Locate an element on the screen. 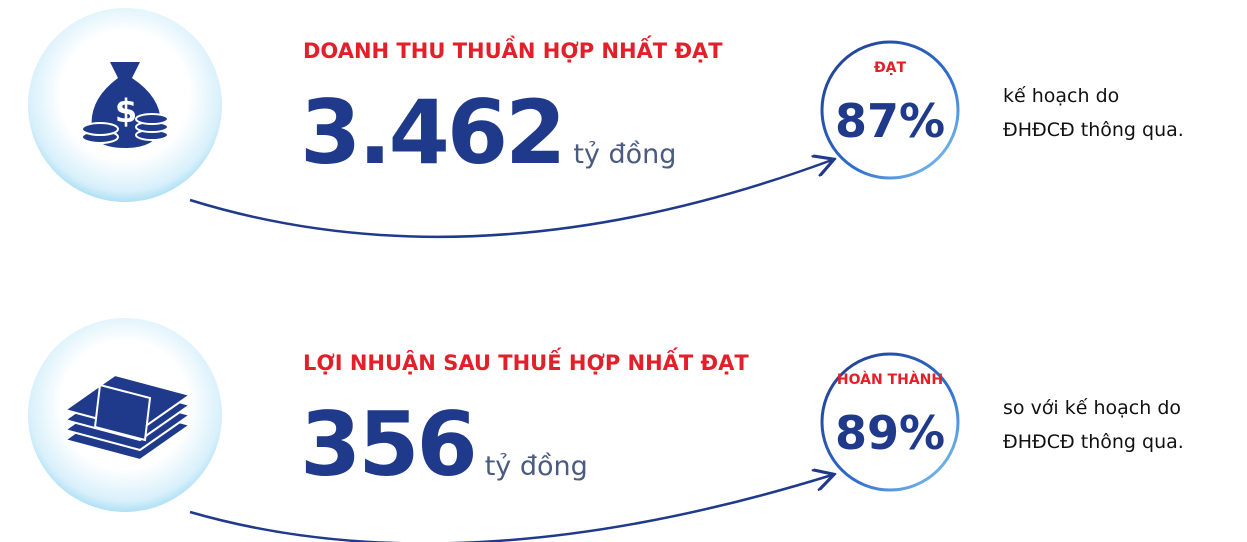 The image size is (1247, 542). big-number: 3.462 is located at coordinates (431, 132).